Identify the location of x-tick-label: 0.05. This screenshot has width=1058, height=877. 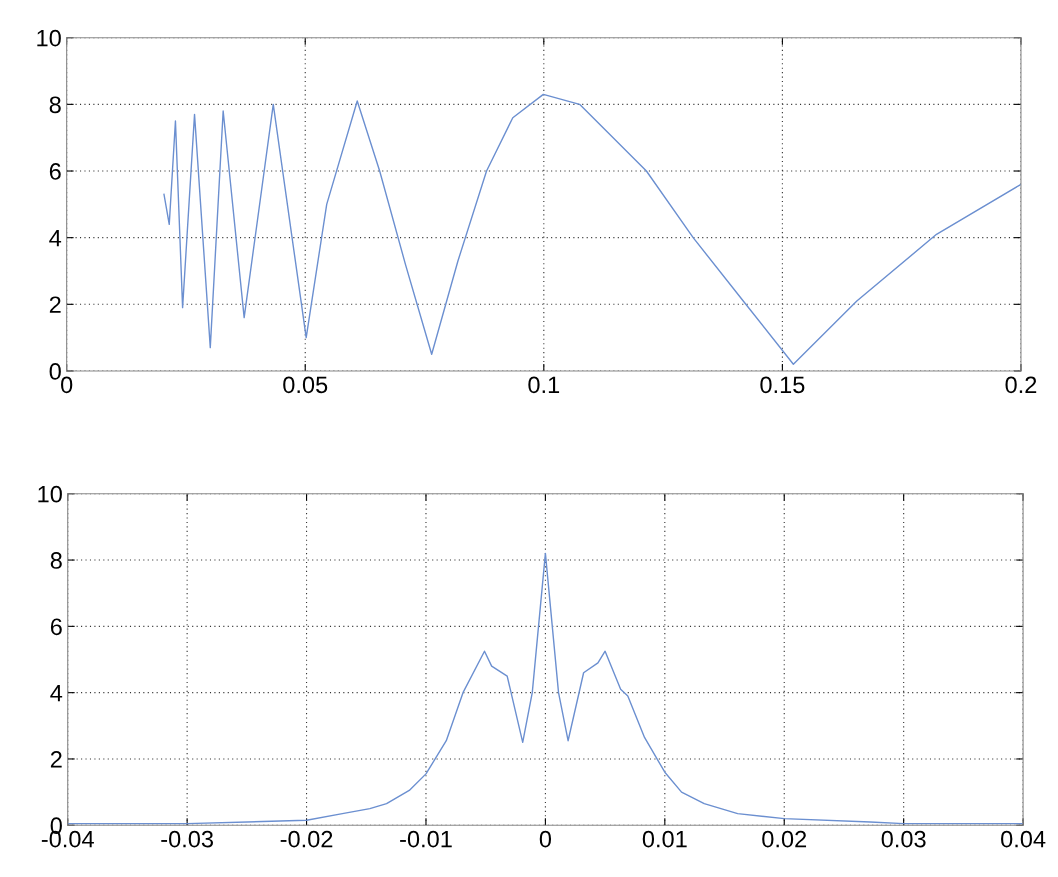
(305, 385).